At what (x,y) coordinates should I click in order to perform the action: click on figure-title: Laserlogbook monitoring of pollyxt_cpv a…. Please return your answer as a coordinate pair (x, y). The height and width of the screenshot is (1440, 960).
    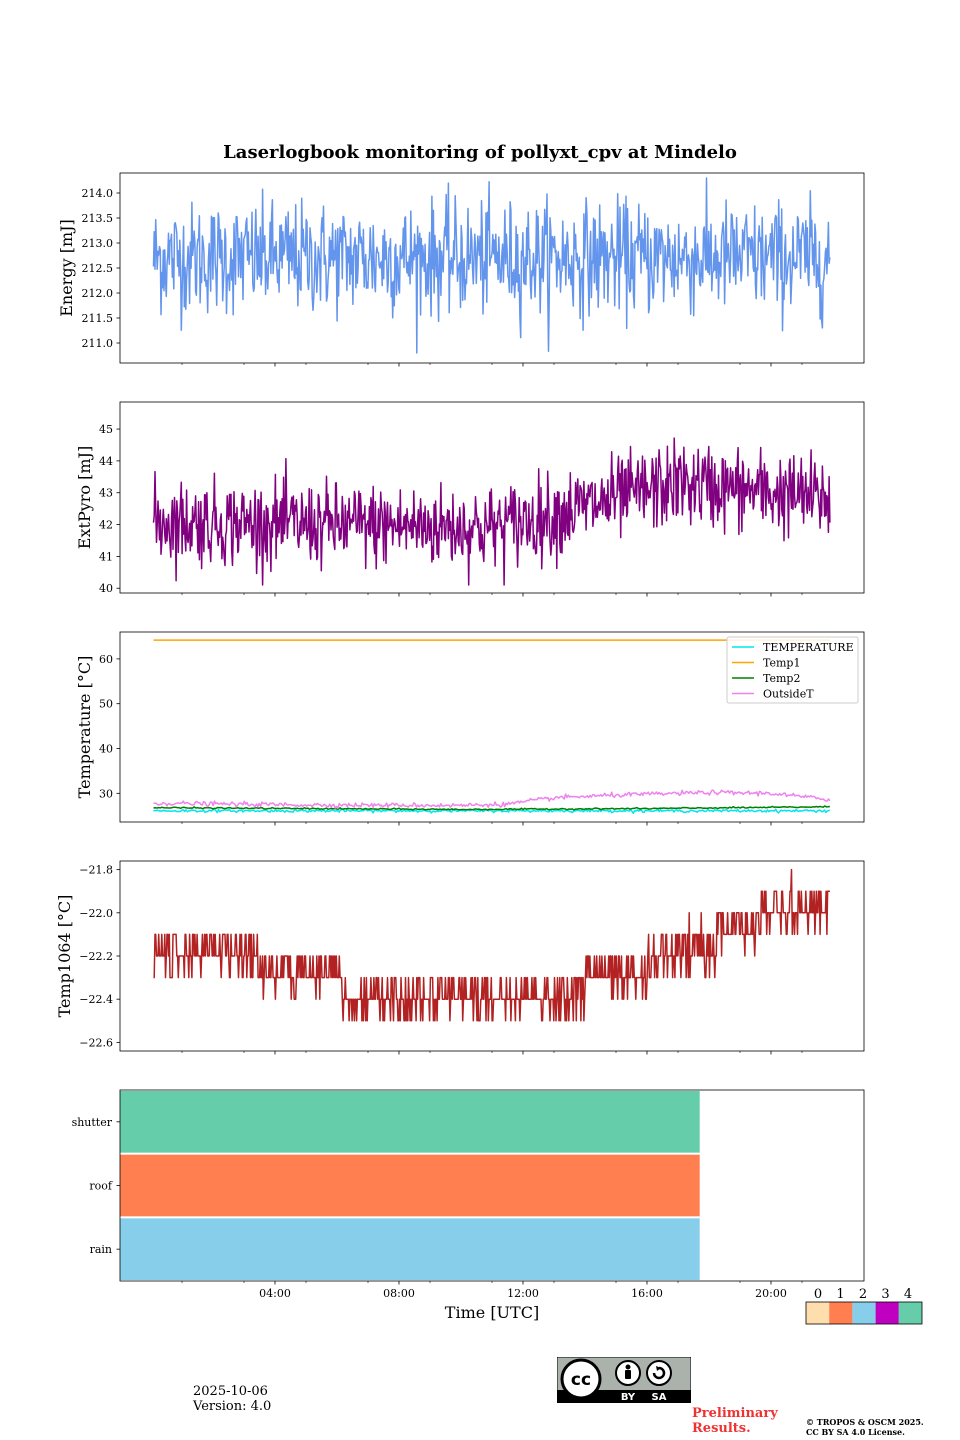
    Looking at the image, I should click on (480, 152).